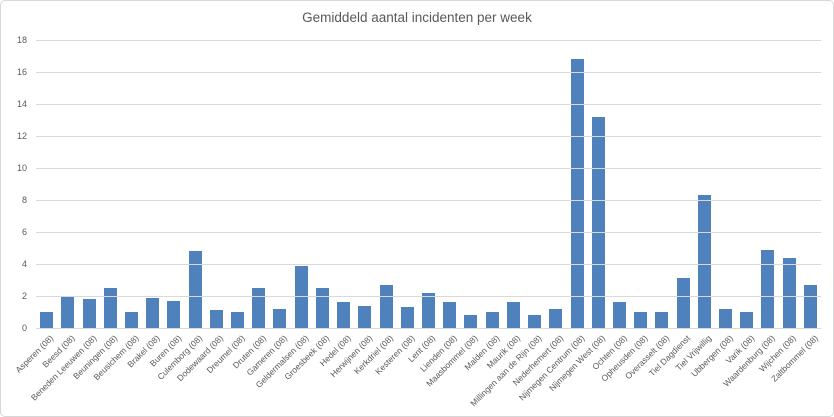 This screenshot has width=834, height=417. I want to click on y-tick-label: 16, so click(21, 72).